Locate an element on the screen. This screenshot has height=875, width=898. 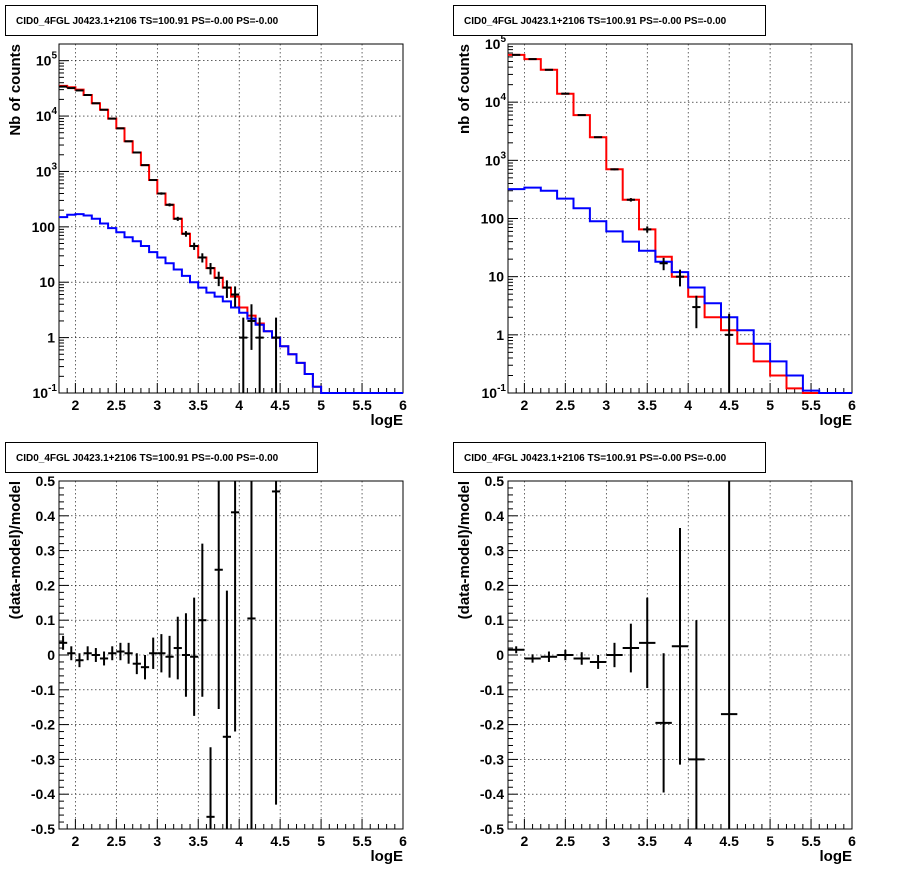
x-tick-label: 2 is located at coordinates (524, 841).